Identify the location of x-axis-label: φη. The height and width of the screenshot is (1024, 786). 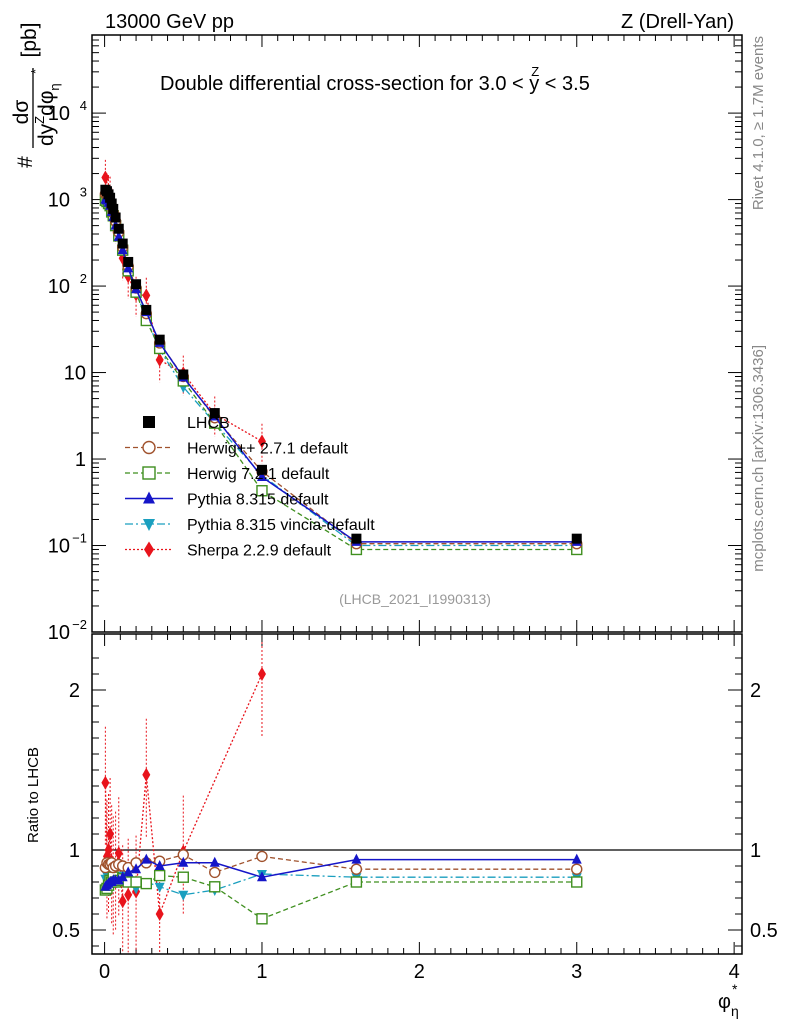
(728, 1005).